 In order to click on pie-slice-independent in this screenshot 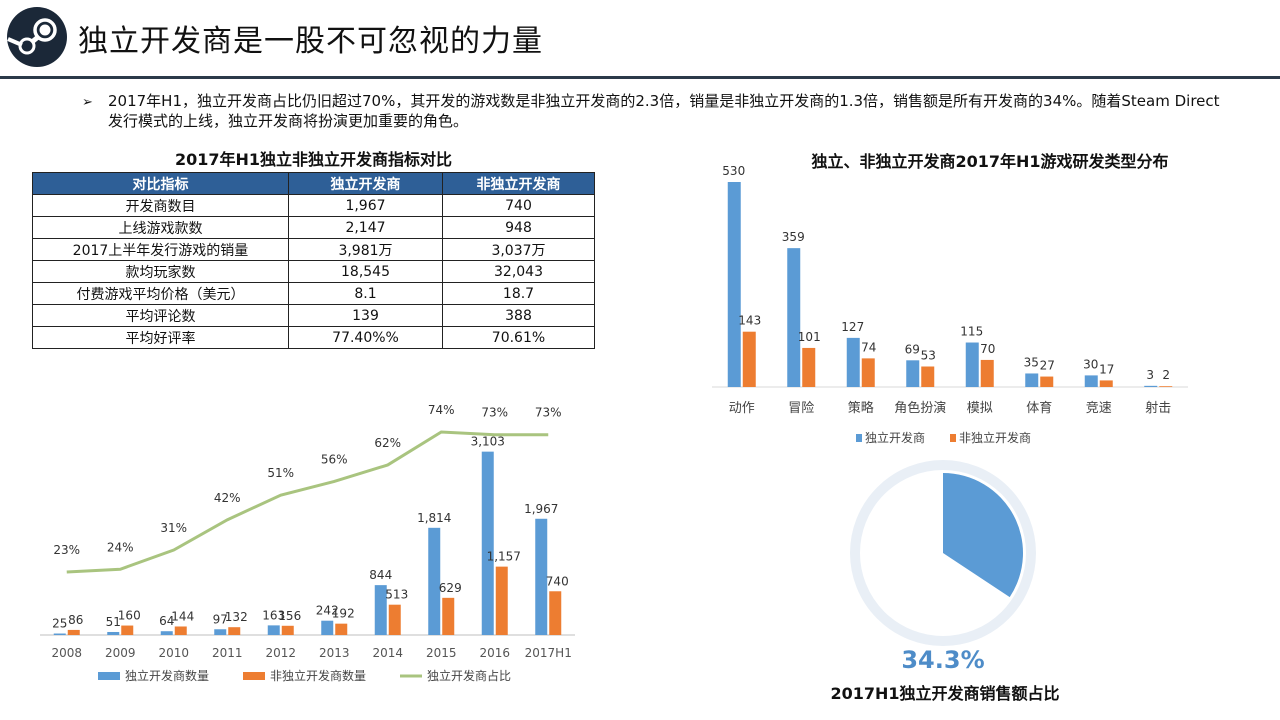, I will do `click(983, 535)`.